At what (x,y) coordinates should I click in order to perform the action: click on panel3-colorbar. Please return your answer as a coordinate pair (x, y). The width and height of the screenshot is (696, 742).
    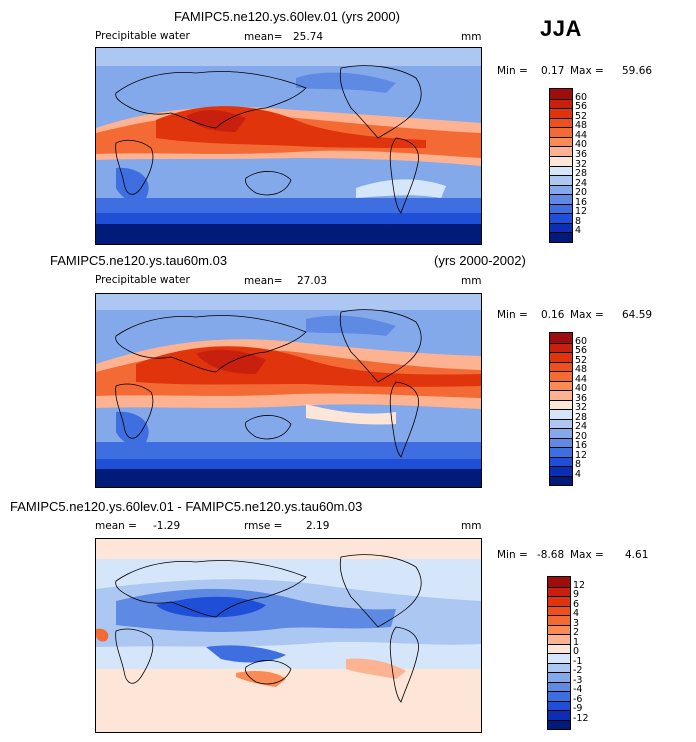
    Looking at the image, I should click on (559, 653).